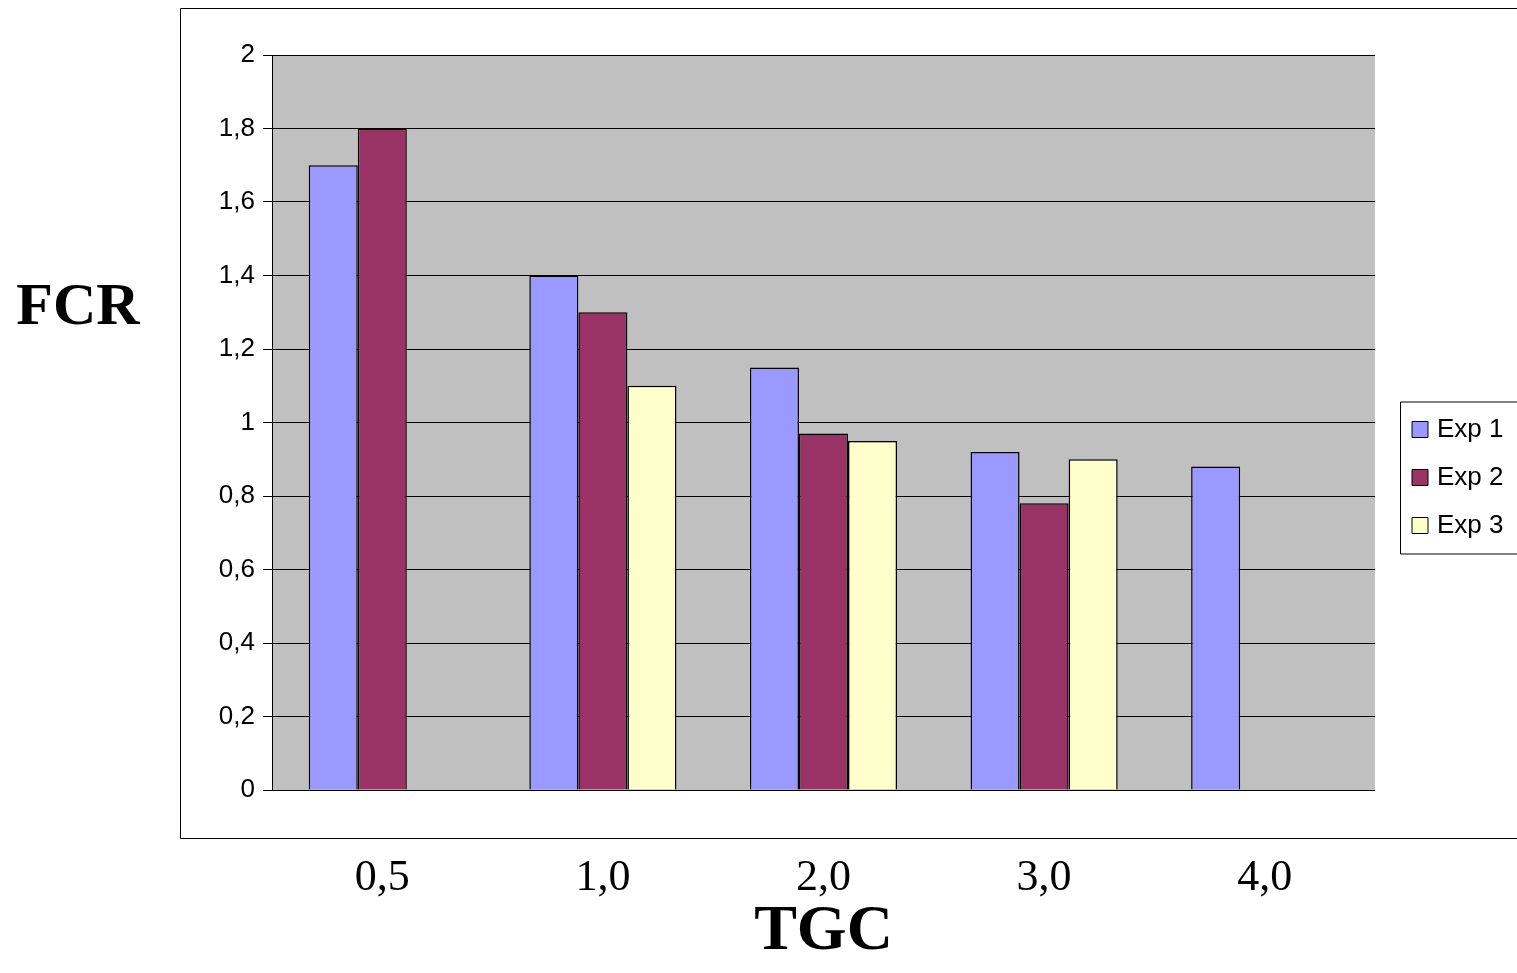 The height and width of the screenshot is (973, 1517). Describe the element at coordinates (236, 641) in the screenshot. I see `y-tick-label: 0,4` at that location.